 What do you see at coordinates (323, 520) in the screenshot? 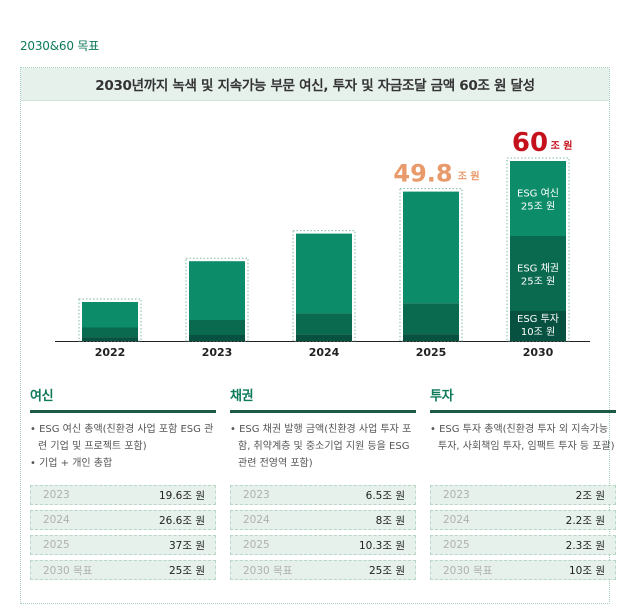
I see `value-row: 2024 8조 원` at bounding box center [323, 520].